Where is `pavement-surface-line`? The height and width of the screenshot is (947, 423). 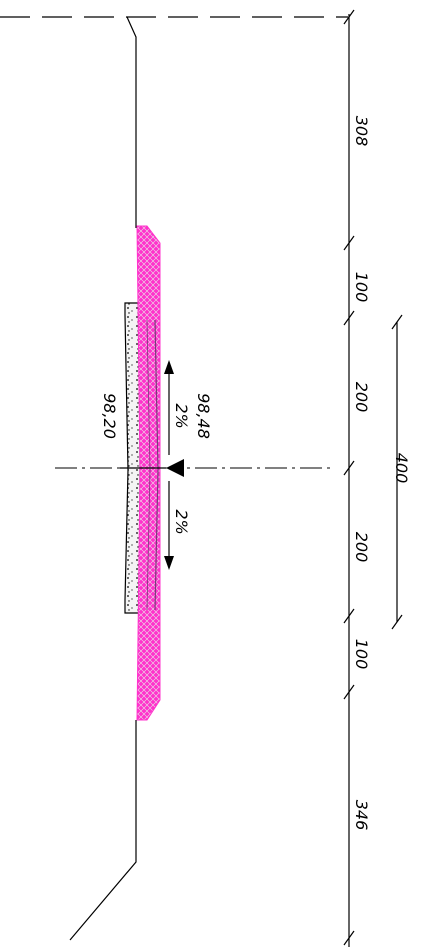 pavement-surface-line is located at coordinates (148, 465).